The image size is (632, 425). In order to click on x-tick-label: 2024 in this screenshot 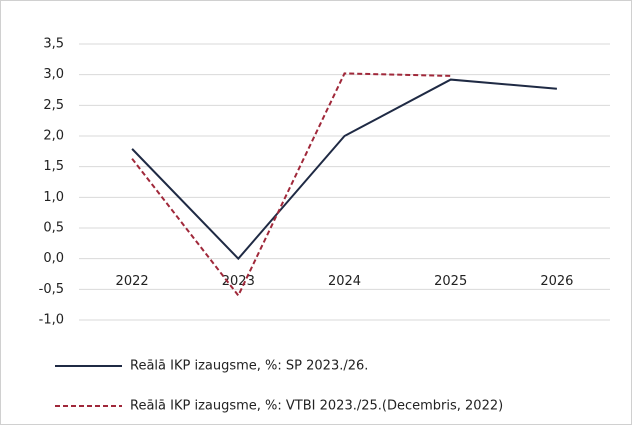, I will do `click(344, 281)`.